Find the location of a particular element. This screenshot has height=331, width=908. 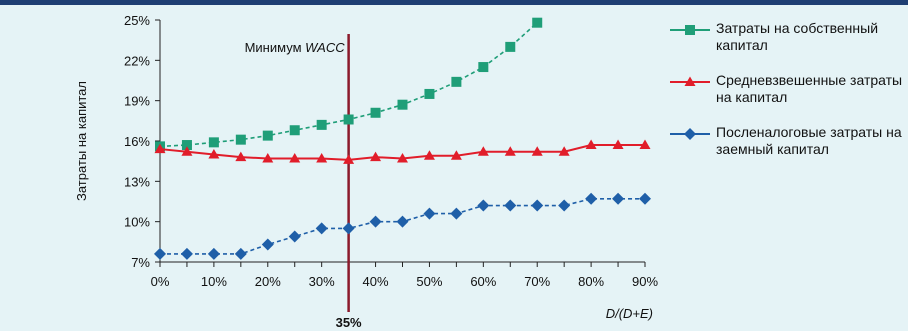

legend-item-wacc: Средневзвешенные затраты на капитал is located at coordinates (788, 98).